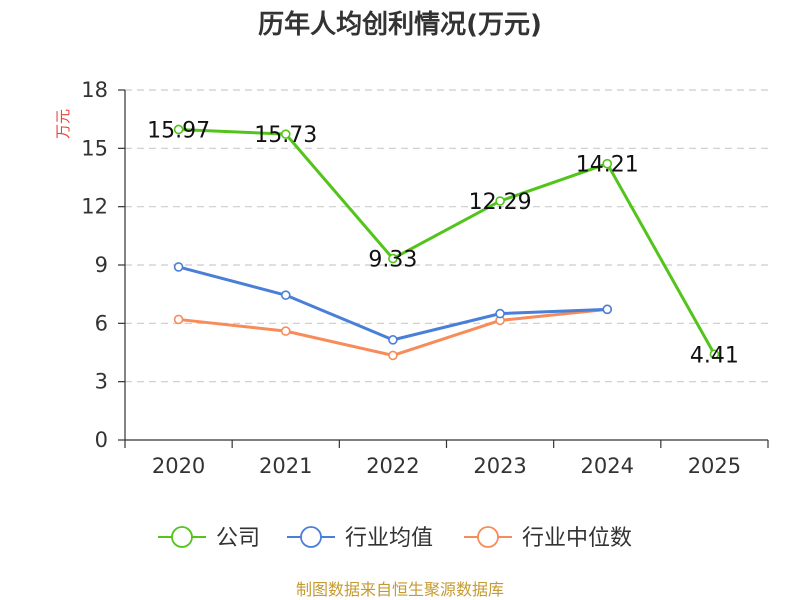 The image size is (800, 600). Describe the element at coordinates (101, 323) in the screenshot. I see `y-tick-label: 6` at that location.